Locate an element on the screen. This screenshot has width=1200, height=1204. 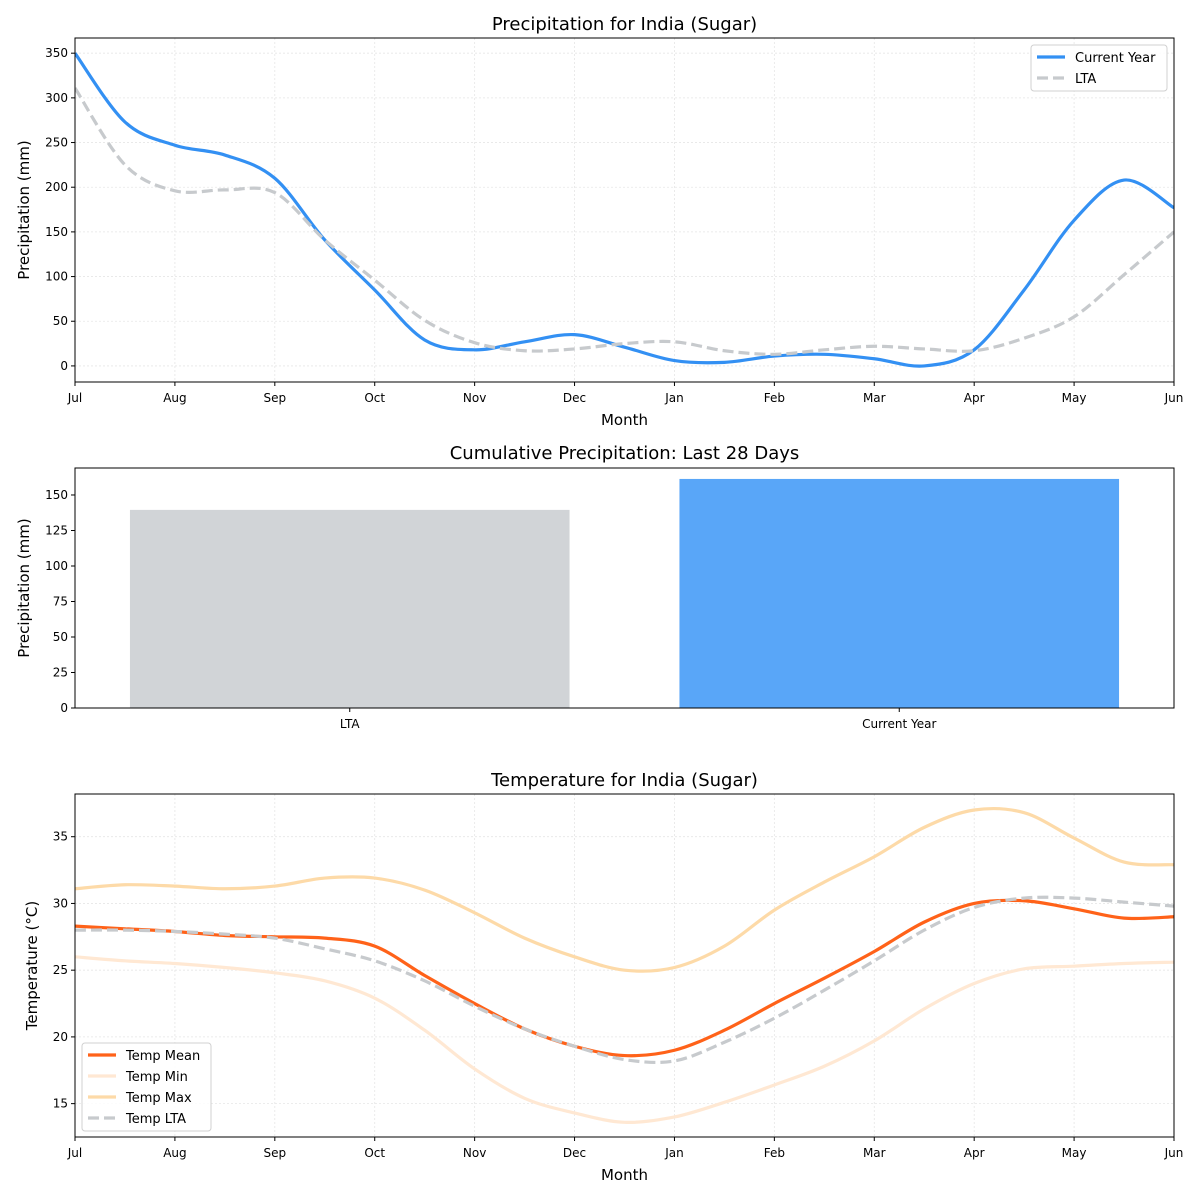
y-tick-label: 15 is located at coordinates (60, 1104).